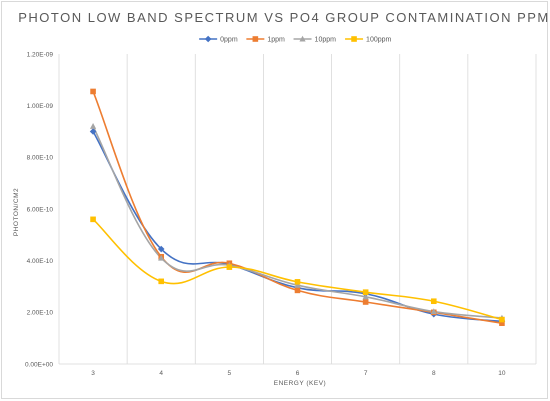 The width and height of the screenshot is (550, 401). I want to click on legend-item-10ppm: 10ppm, so click(315, 39).